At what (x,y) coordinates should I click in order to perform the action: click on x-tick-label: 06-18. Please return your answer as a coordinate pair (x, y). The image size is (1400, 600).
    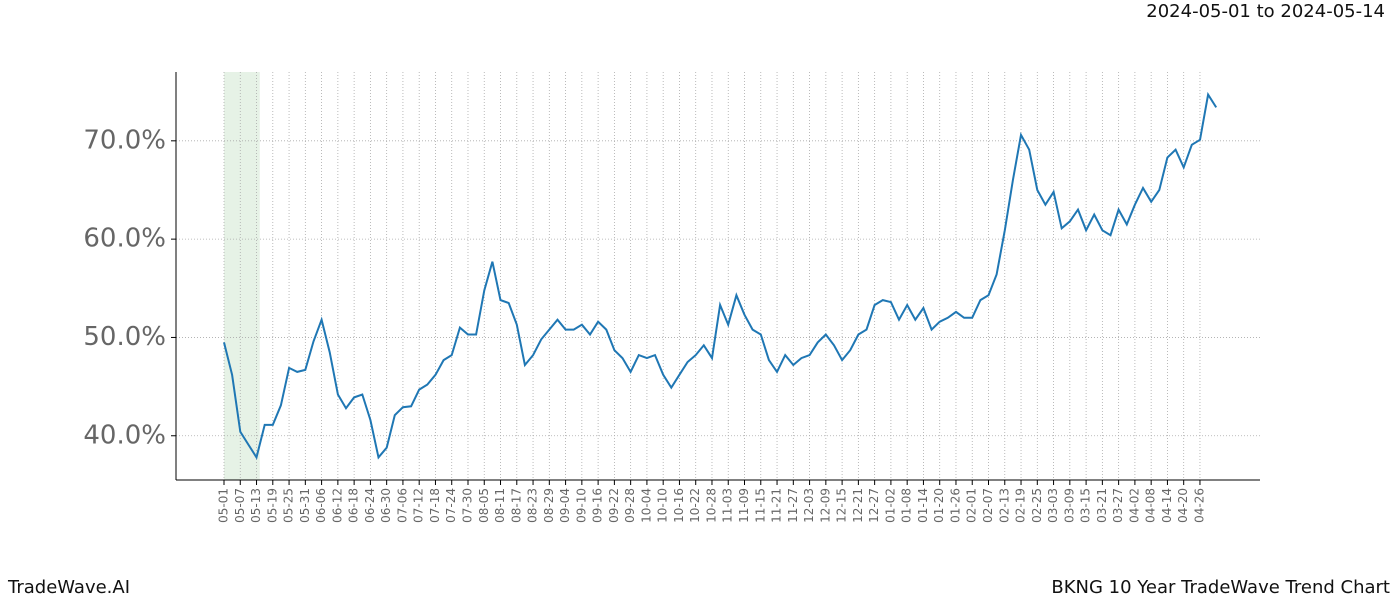
    Looking at the image, I should click on (354, 505).